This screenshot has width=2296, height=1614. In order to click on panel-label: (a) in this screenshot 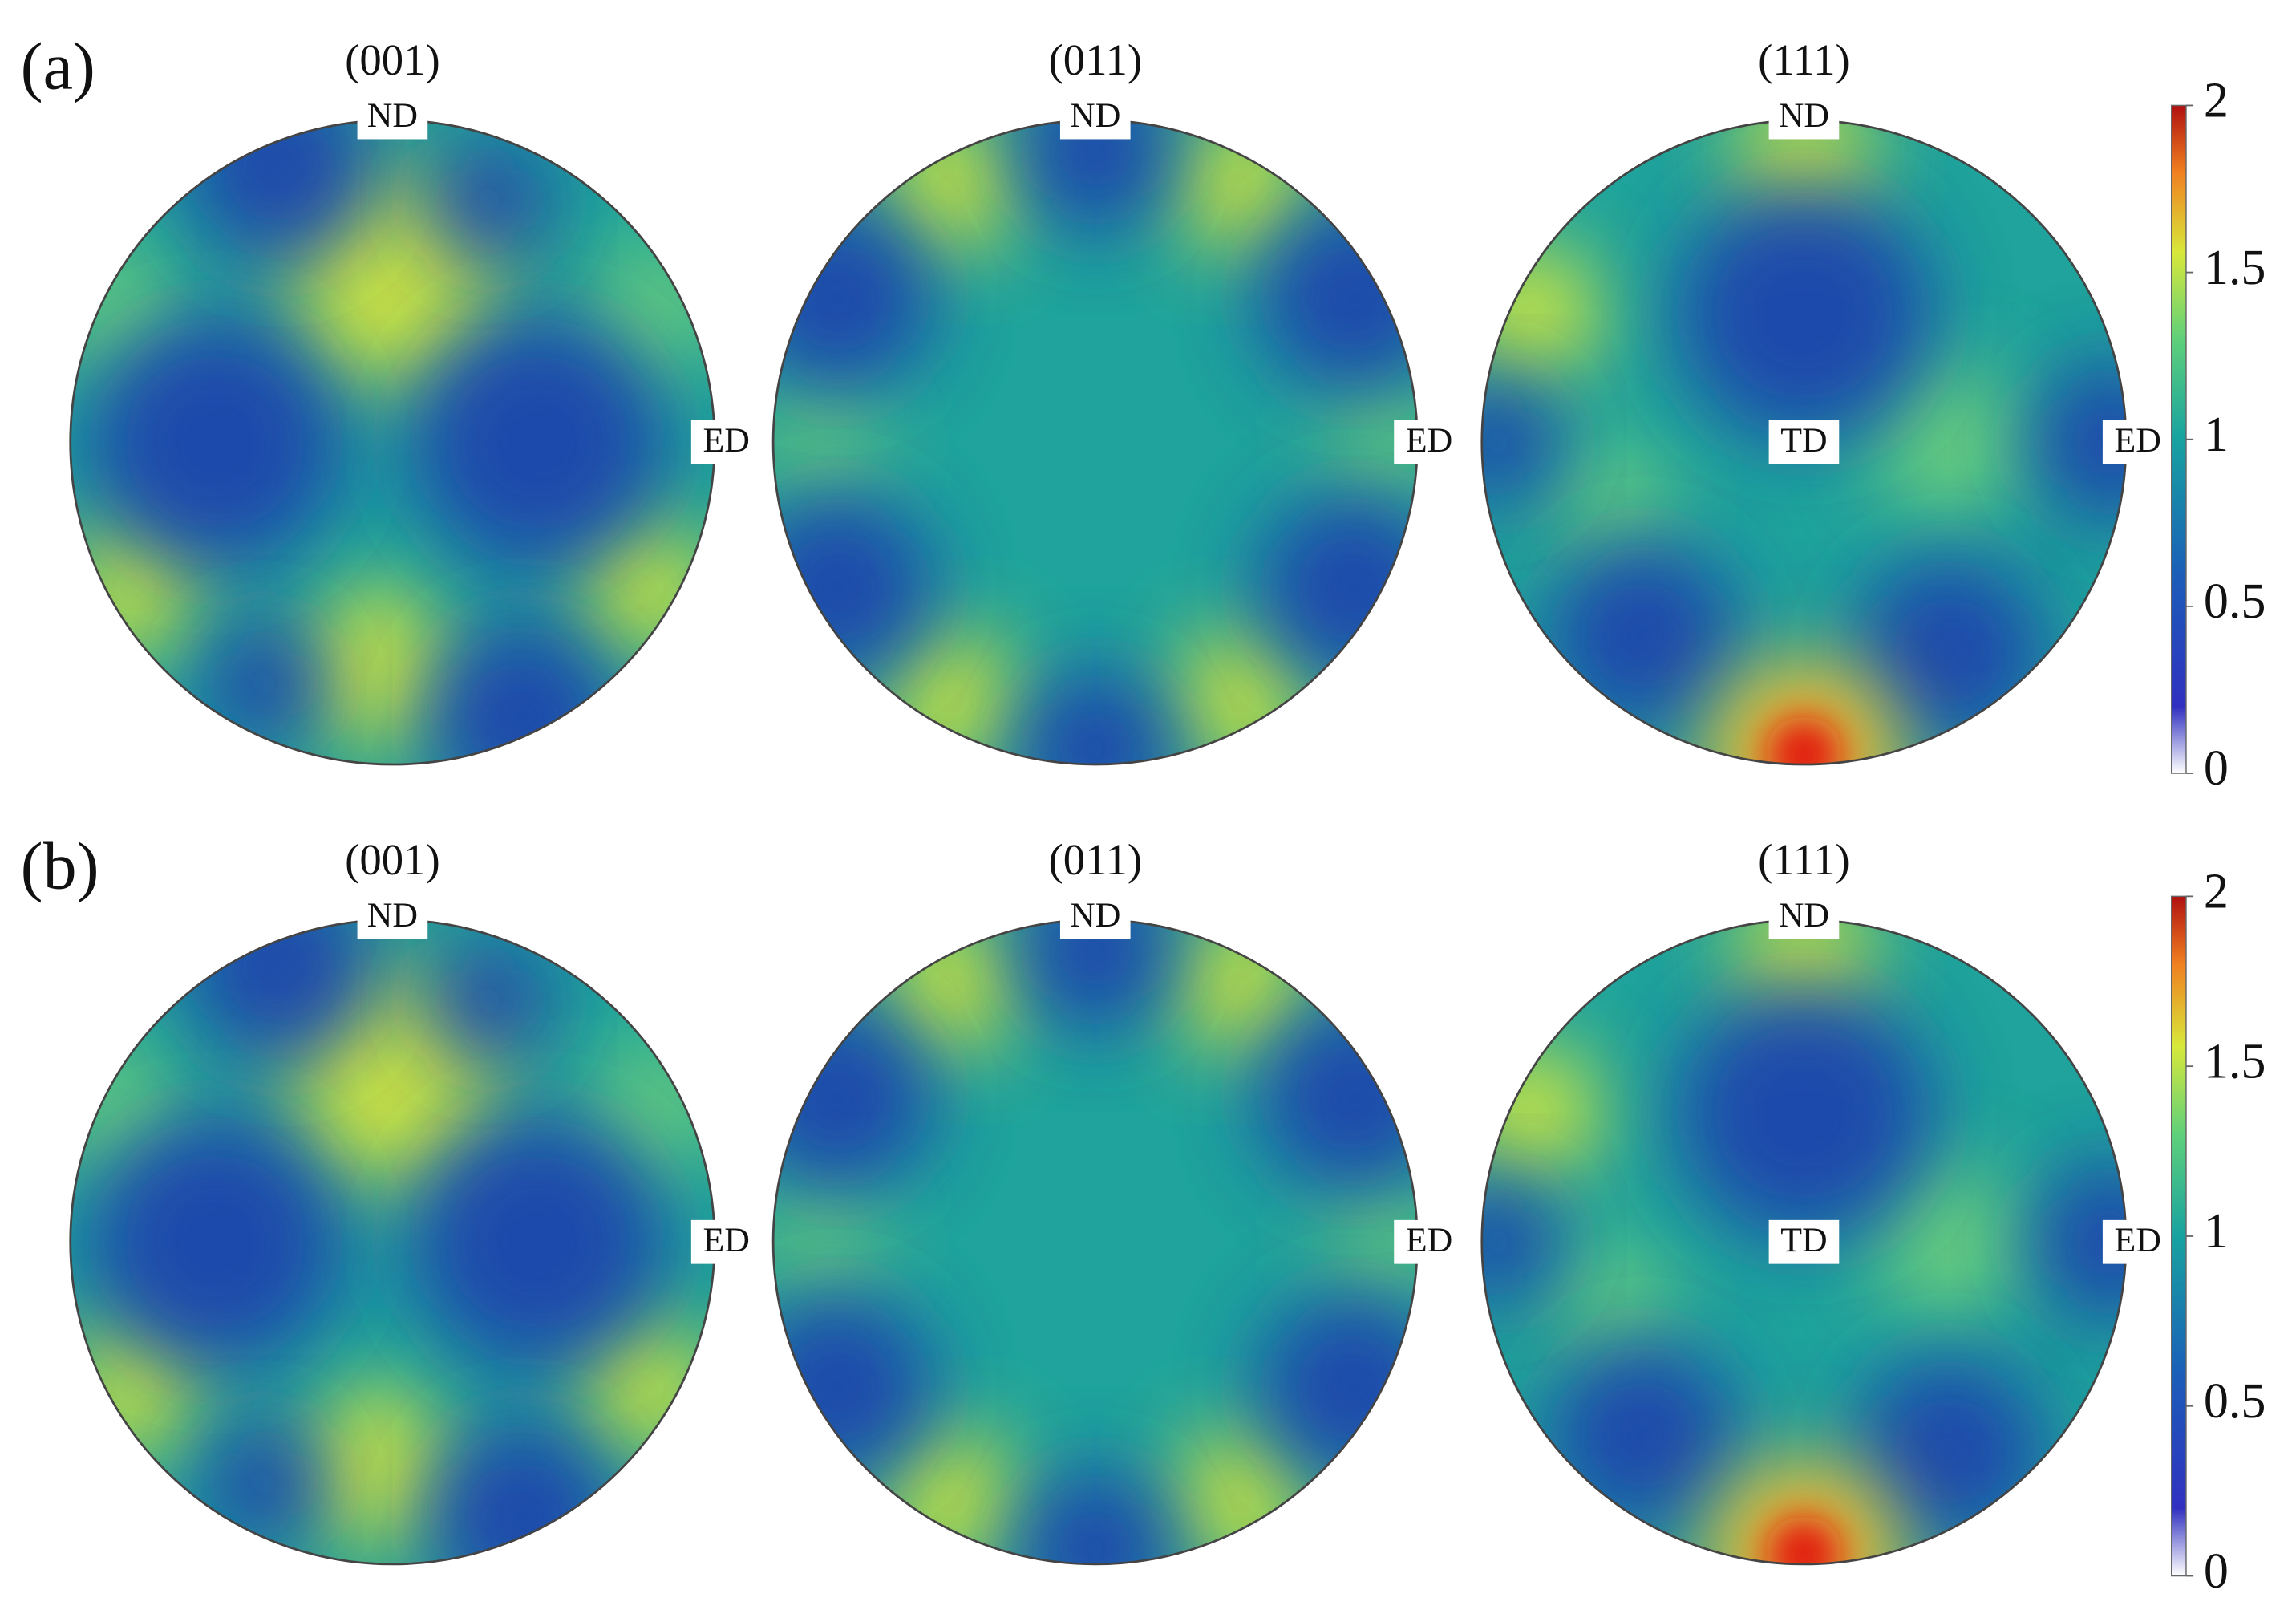, I will do `click(58, 67)`.